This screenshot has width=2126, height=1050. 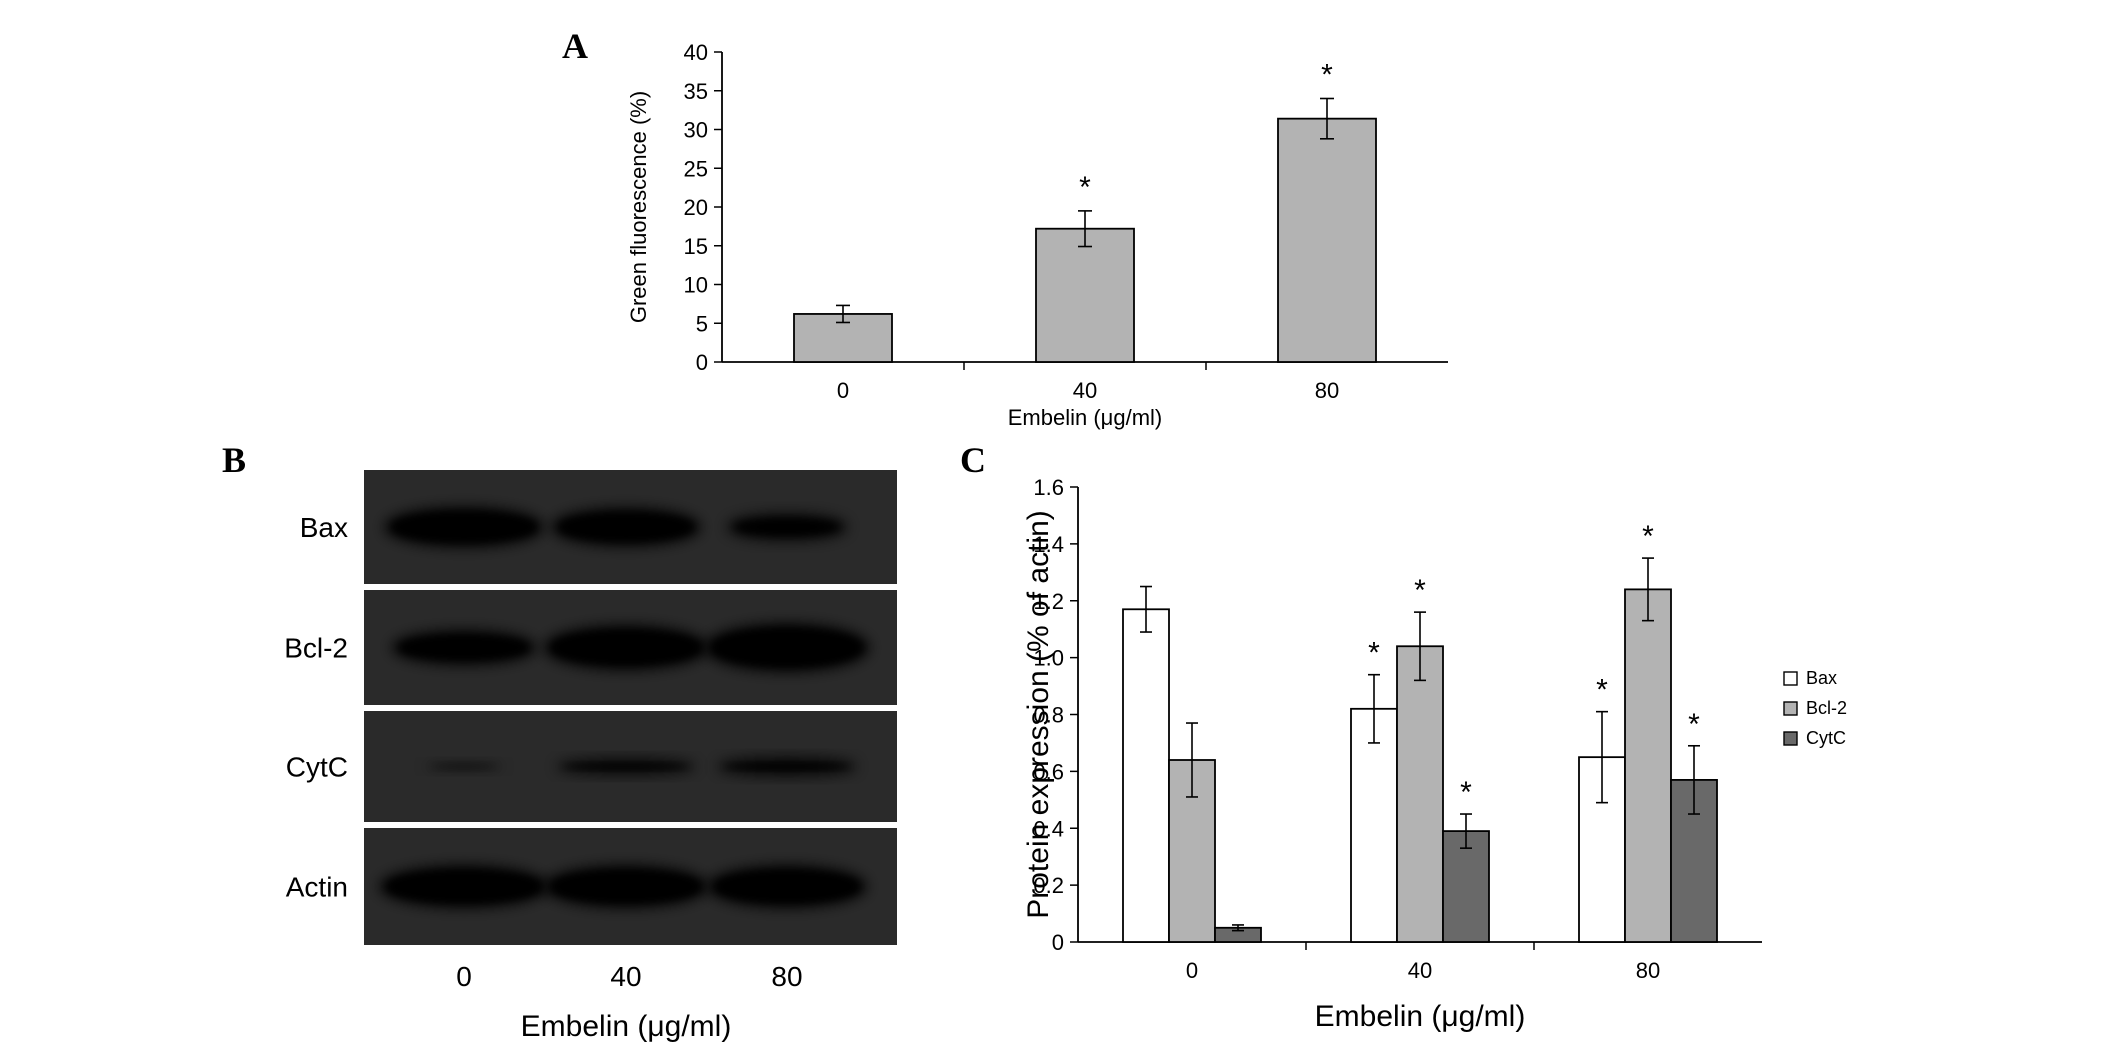 What do you see at coordinates (696, 168) in the screenshot?
I see `y-tick-label: 25` at bounding box center [696, 168].